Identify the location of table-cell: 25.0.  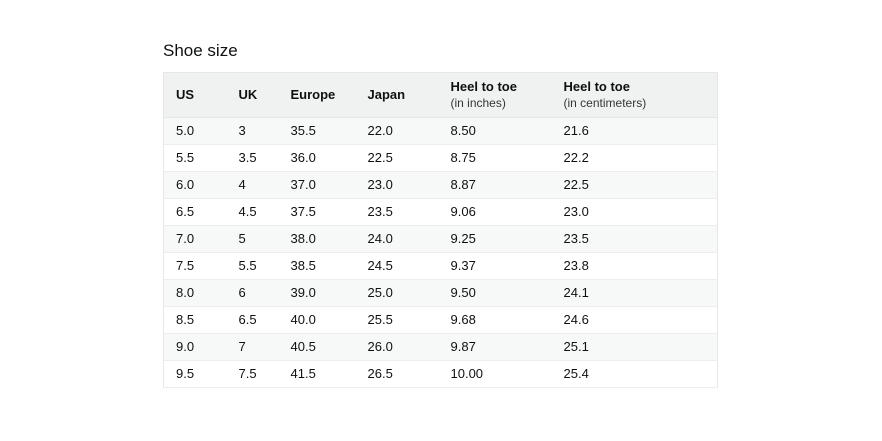
(397, 293).